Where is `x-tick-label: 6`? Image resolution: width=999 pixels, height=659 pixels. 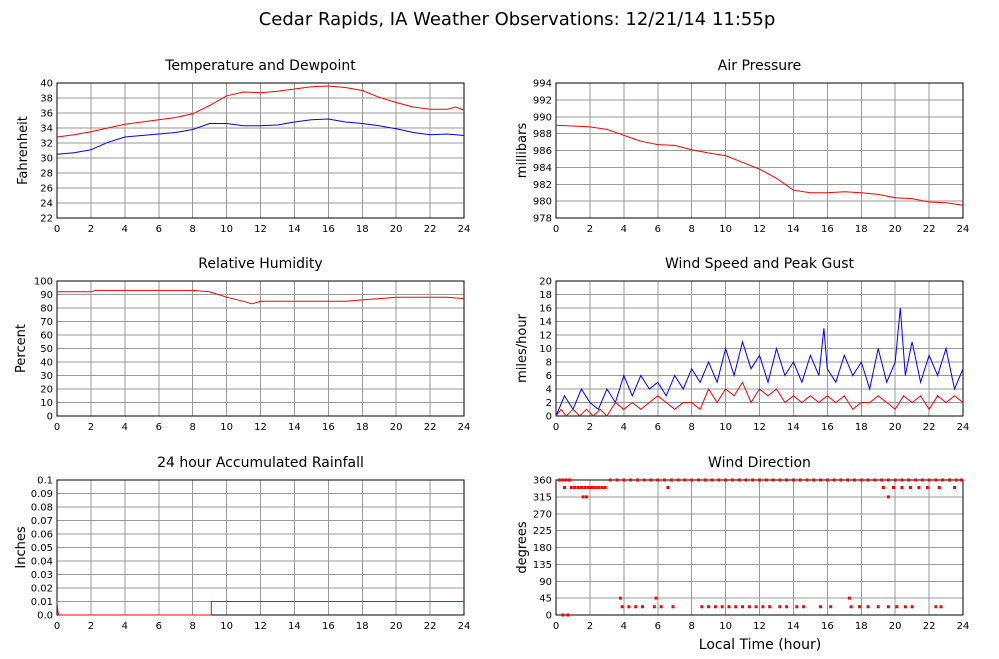 x-tick-label: 6 is located at coordinates (658, 229).